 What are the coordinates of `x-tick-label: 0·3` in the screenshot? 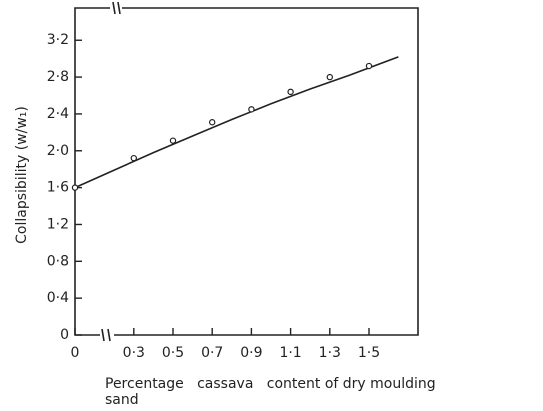 It's located at (134, 353).